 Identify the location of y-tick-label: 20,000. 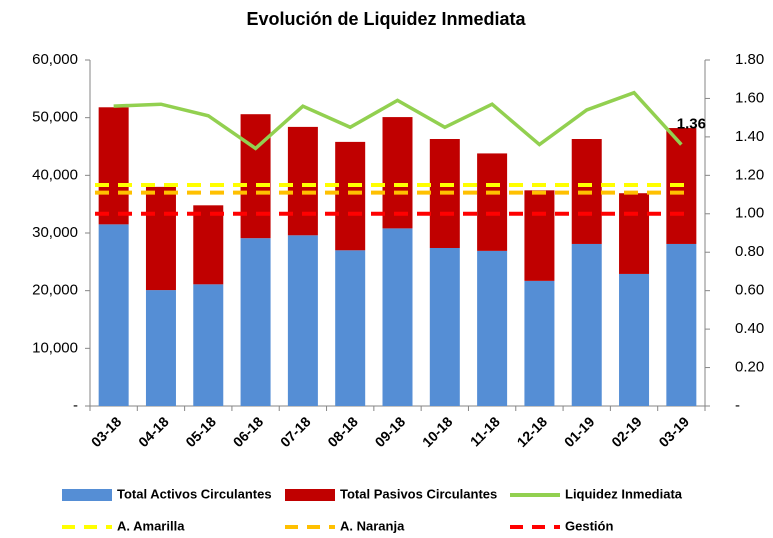
(55, 290).